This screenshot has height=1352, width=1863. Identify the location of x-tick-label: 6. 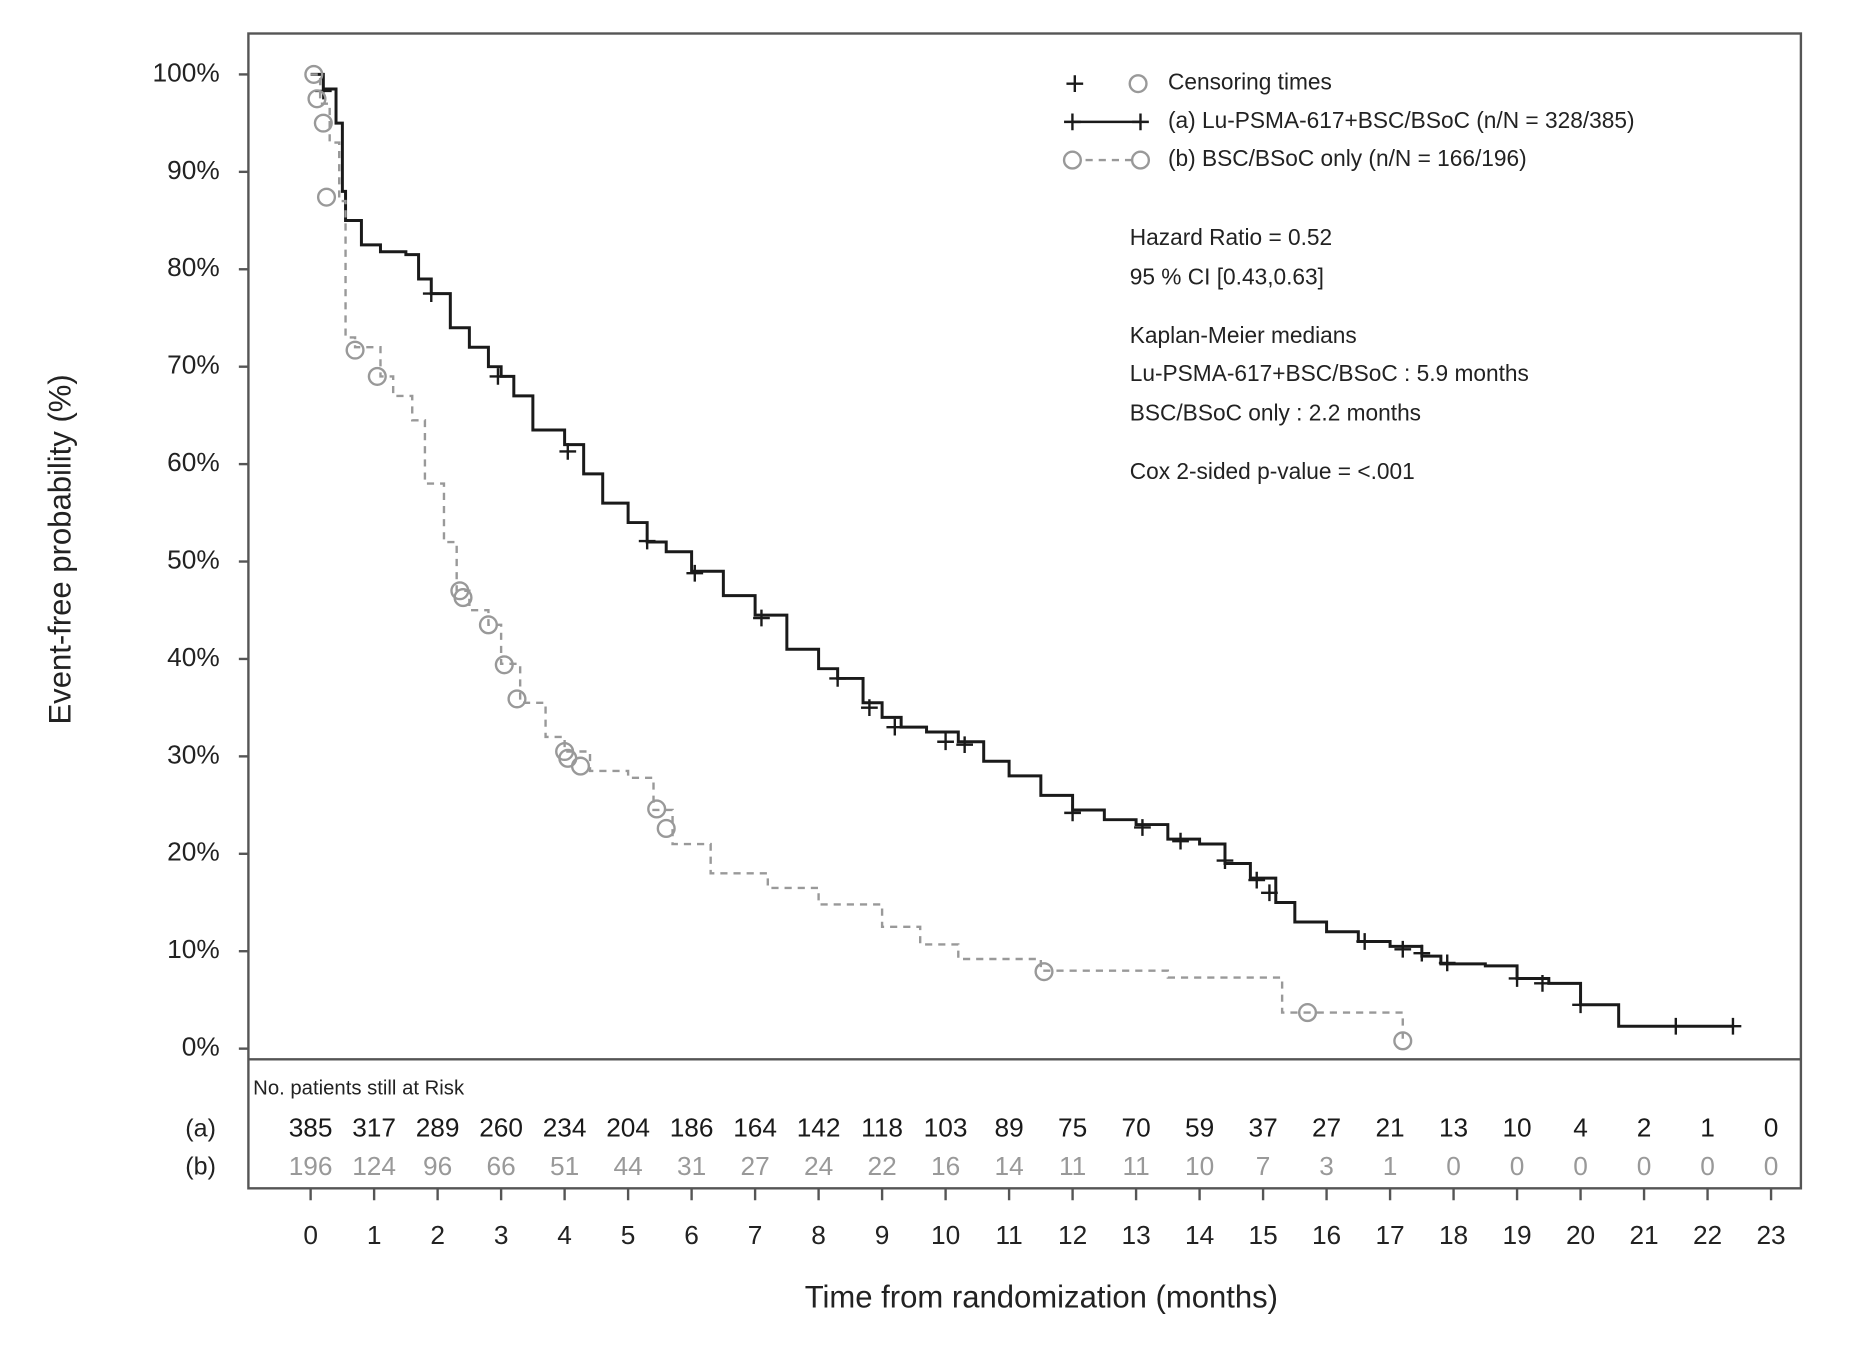
(691, 1235).